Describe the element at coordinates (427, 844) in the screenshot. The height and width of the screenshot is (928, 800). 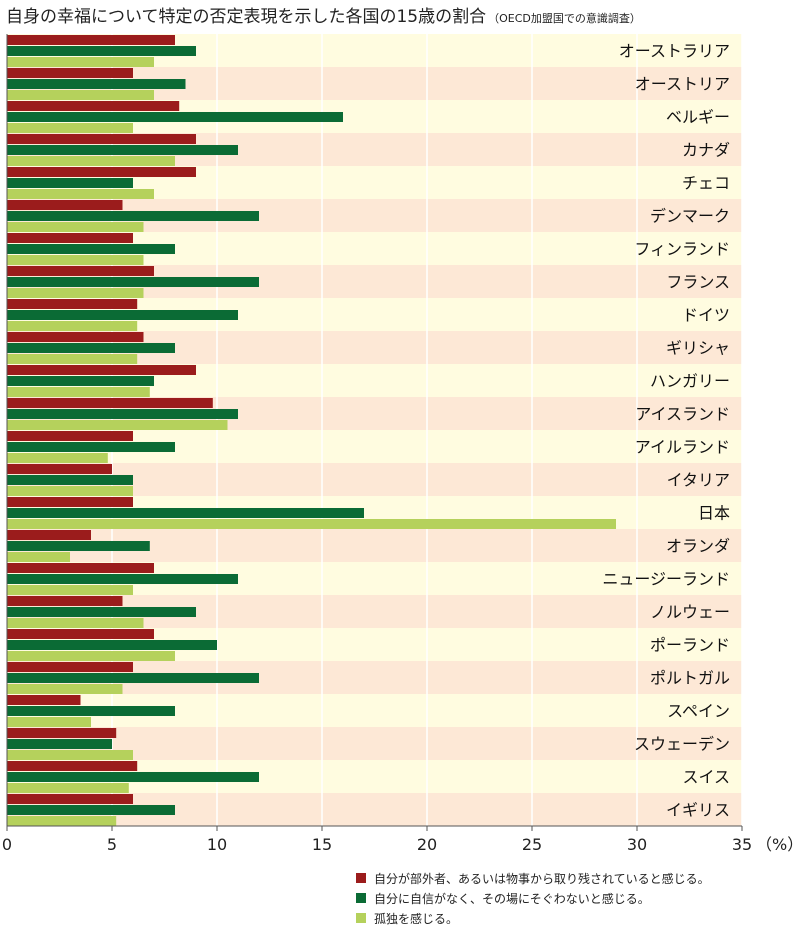
I see `x-tick-label: 20` at that location.